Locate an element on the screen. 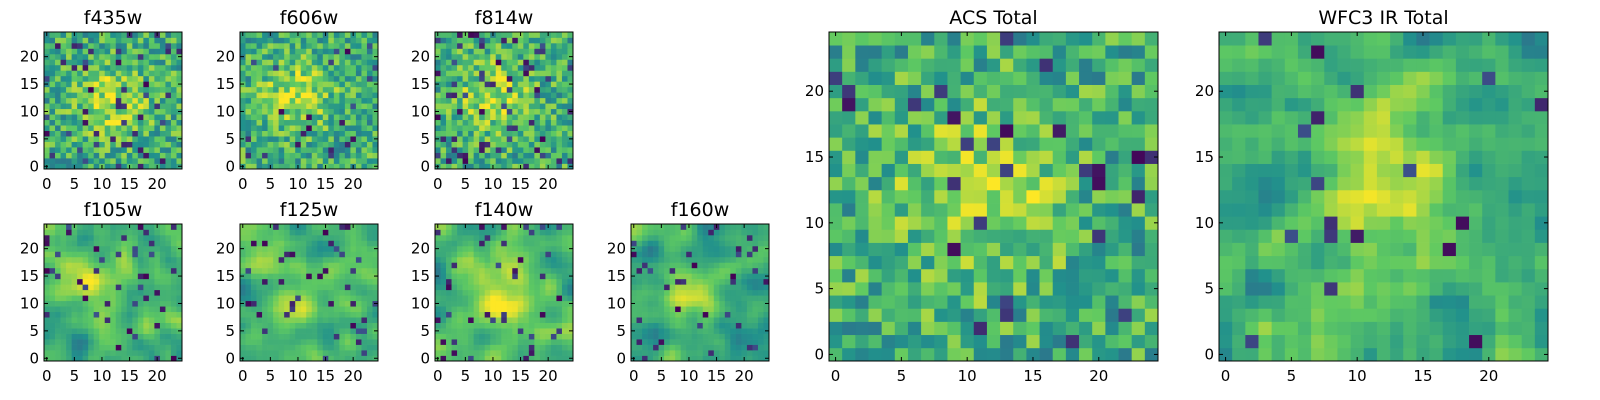 The width and height of the screenshot is (1600, 400). y-tick-label: 10 is located at coordinates (616, 303).